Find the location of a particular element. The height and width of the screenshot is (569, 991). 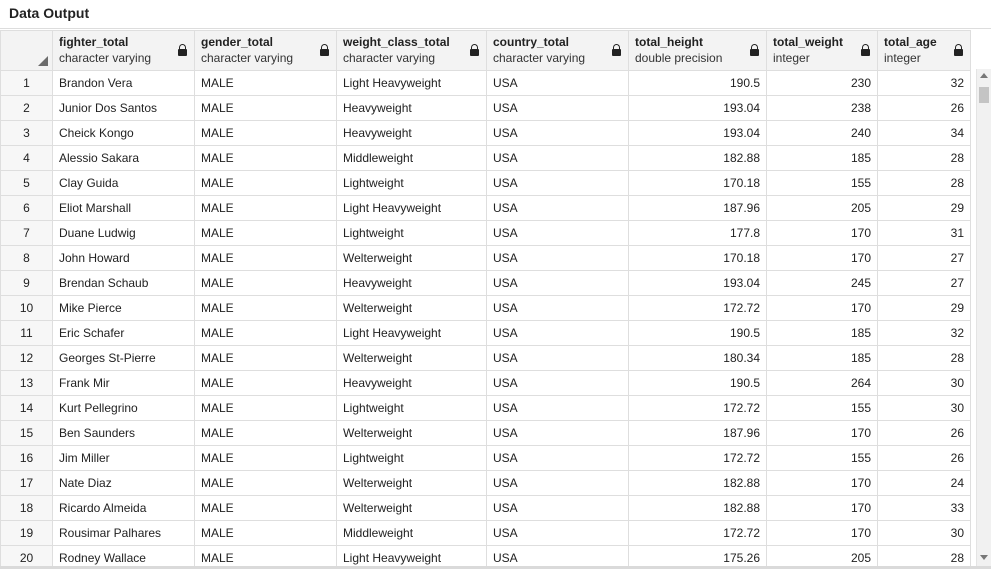

row-number: 18 is located at coordinates (26, 508).